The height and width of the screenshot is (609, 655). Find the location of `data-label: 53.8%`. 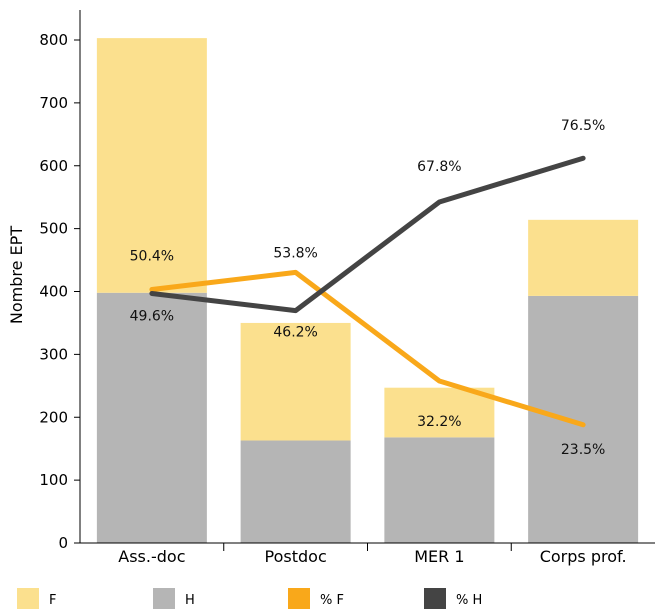

data-label: 53.8% is located at coordinates (295, 253).